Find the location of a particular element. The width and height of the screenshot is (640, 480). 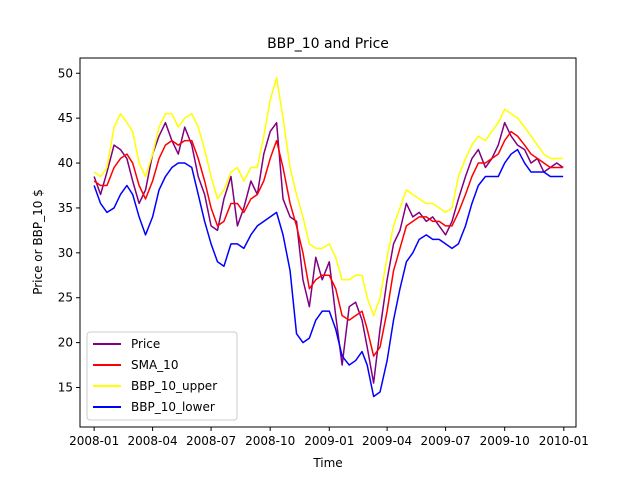

legend-box is located at coordinates (162, 376).